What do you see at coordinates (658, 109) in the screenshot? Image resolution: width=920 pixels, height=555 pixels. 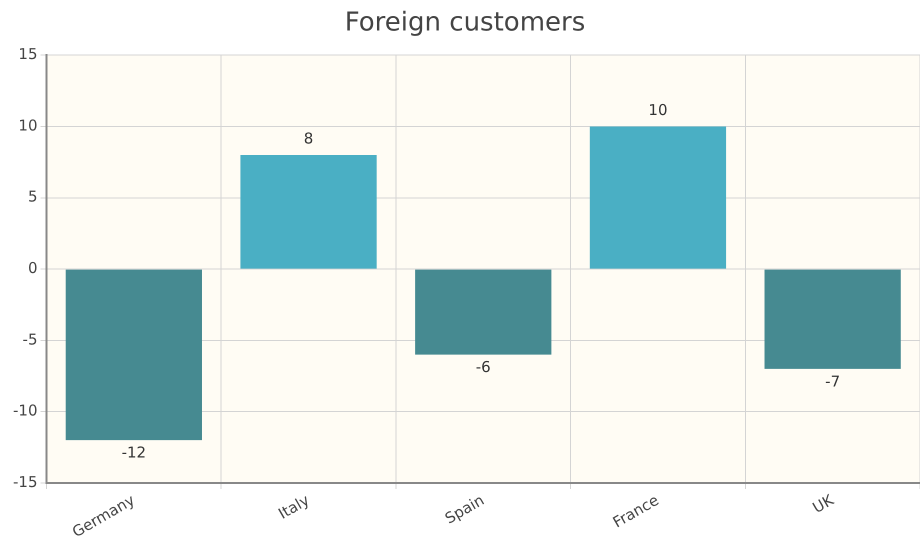 I see `data-label: 10` at bounding box center [658, 109].